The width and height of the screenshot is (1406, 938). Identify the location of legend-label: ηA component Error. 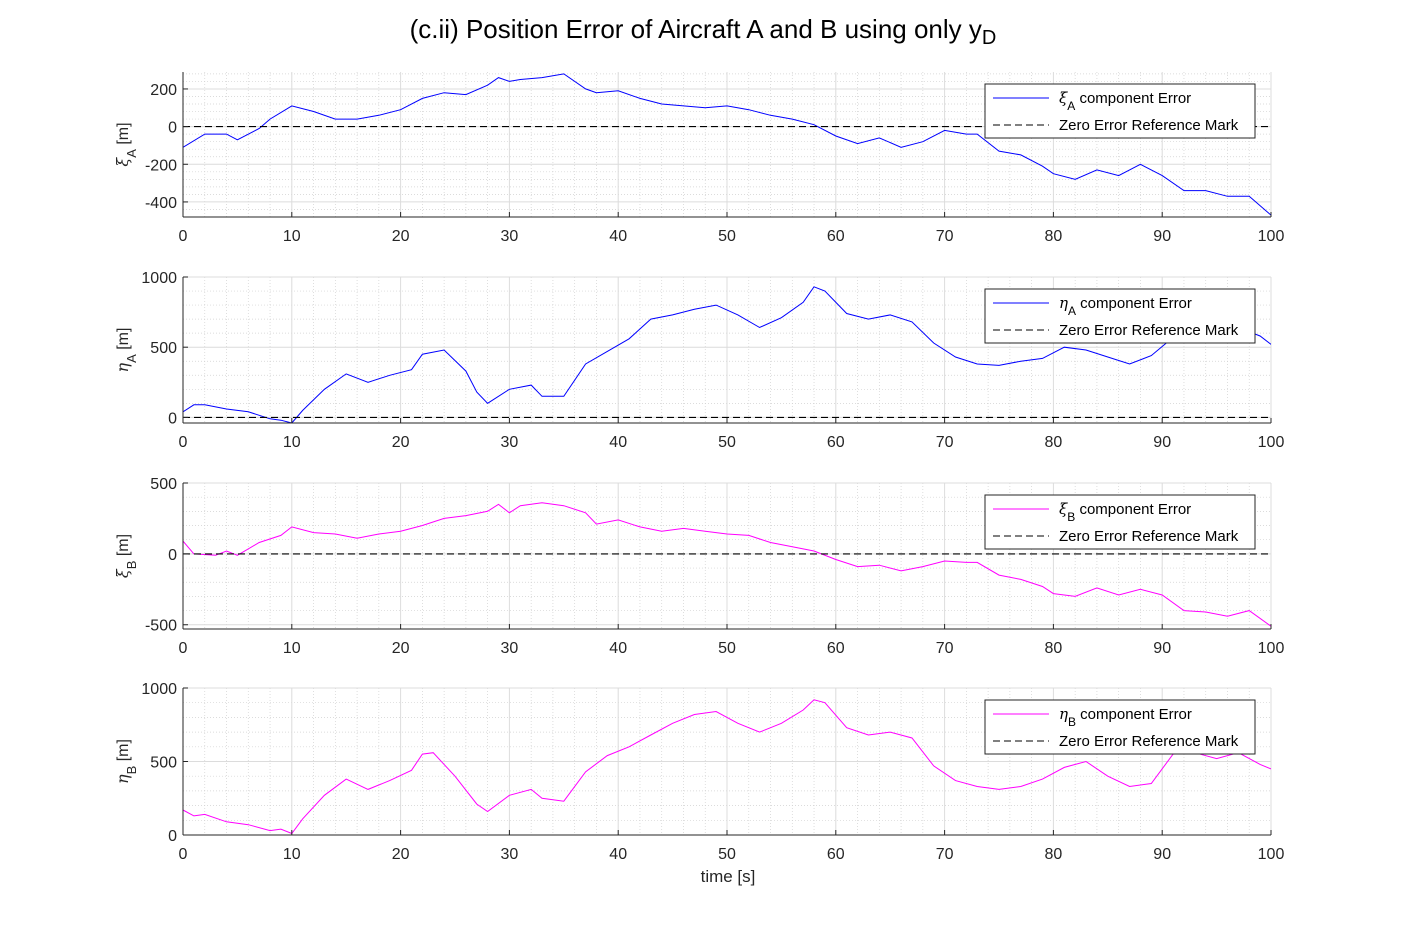
(1125, 306).